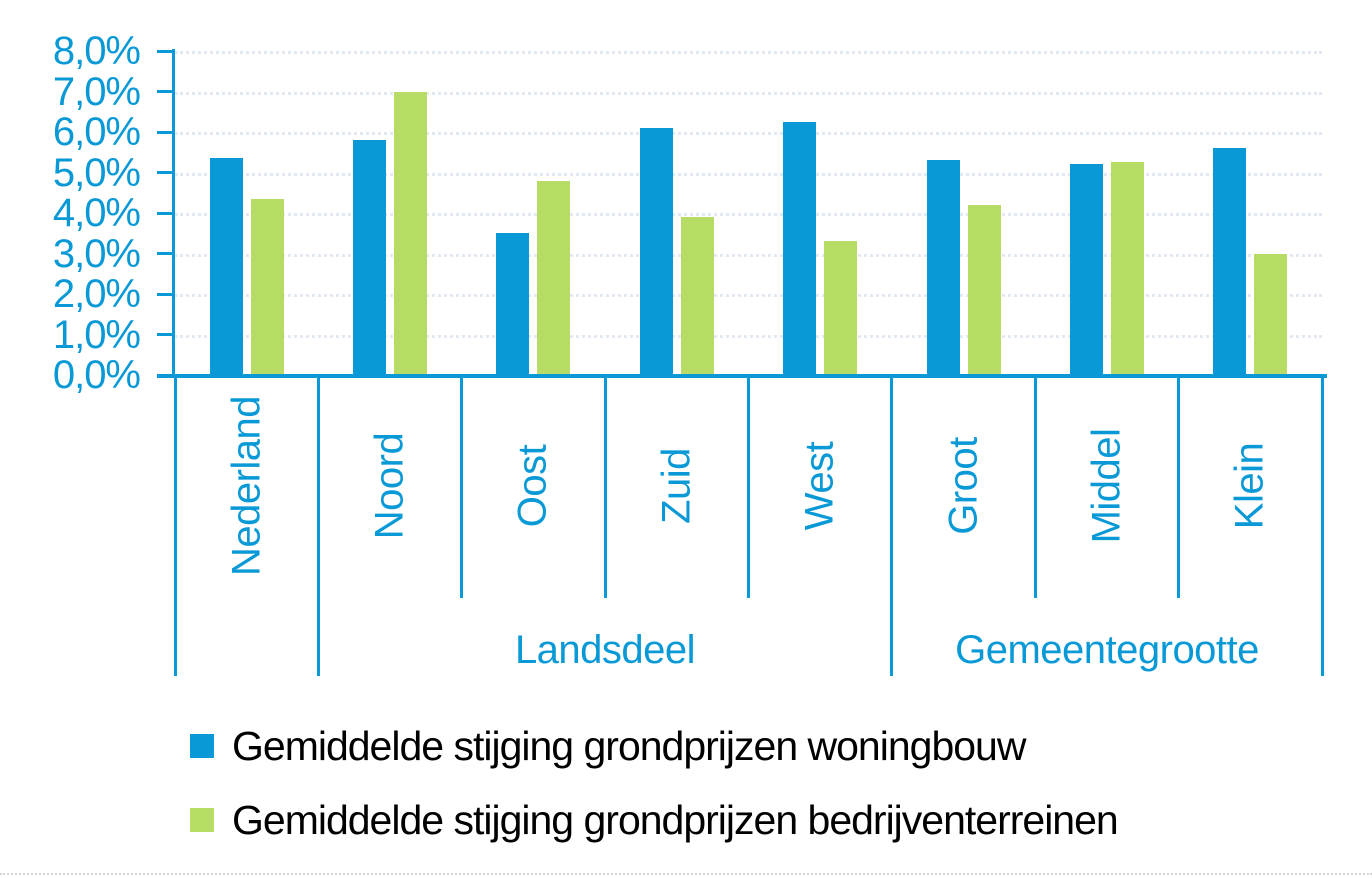 The image size is (1372, 878). I want to click on bar-bedrijventerreinen-noord, so click(411, 233).